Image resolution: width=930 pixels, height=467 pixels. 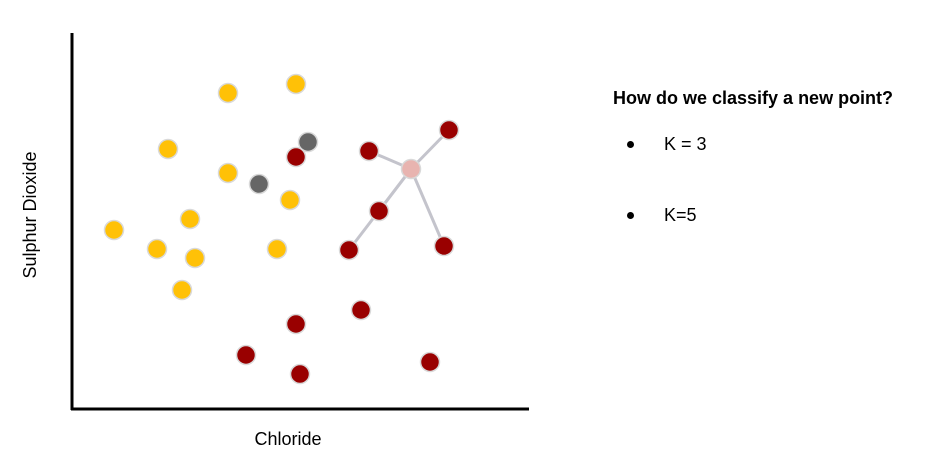 I want to click on bullet-item-label: K=5, so click(x=680, y=215).